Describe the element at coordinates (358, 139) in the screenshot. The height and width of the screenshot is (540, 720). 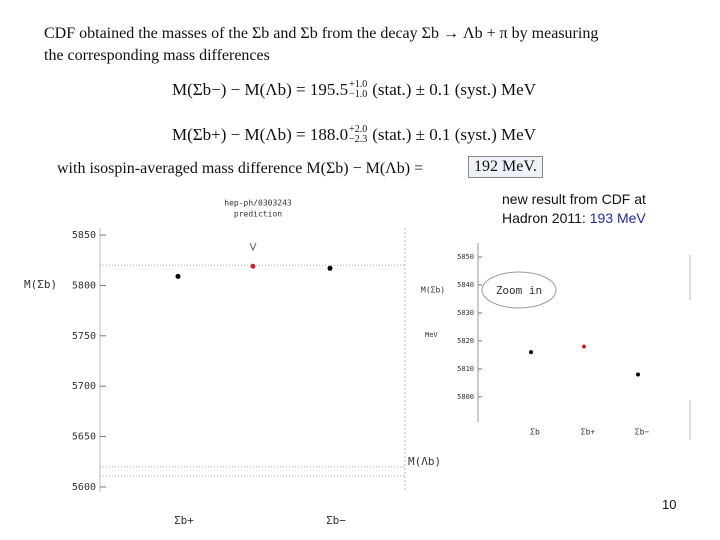
I see `error-down: −2.3` at that location.